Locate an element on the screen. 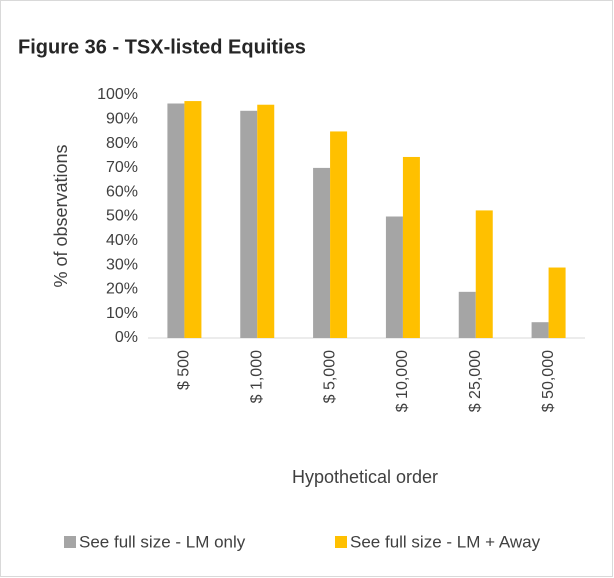 This screenshot has width=614, height=578. y-tick-label: 10% is located at coordinates (122, 313).